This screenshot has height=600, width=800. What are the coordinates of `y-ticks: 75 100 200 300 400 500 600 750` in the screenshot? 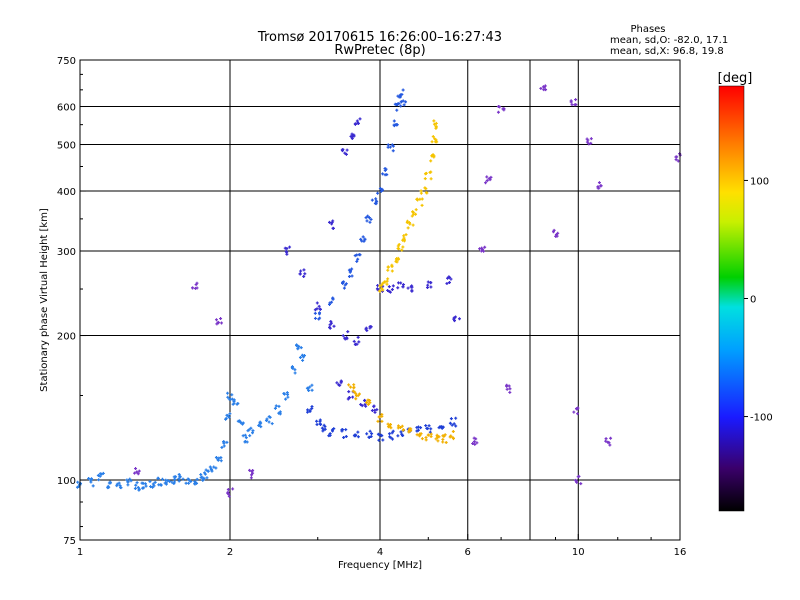 It's located at (71, 301).